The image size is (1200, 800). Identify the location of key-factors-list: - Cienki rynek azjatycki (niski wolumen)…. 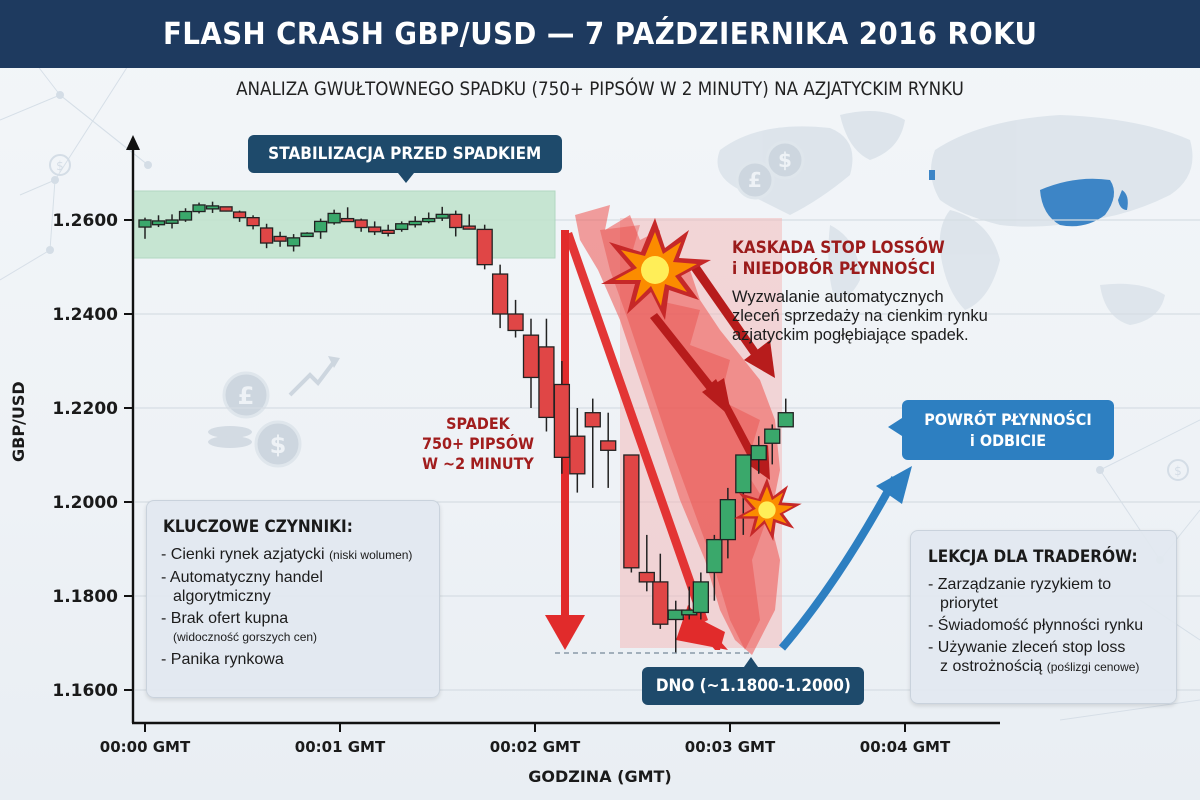
(298, 608).